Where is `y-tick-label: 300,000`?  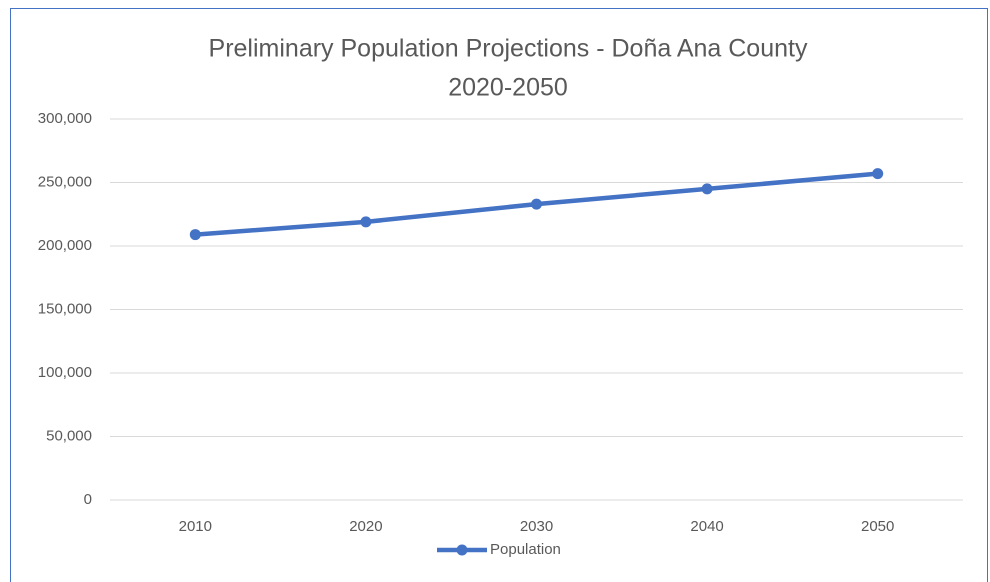
y-tick-label: 300,000 is located at coordinates (65, 118).